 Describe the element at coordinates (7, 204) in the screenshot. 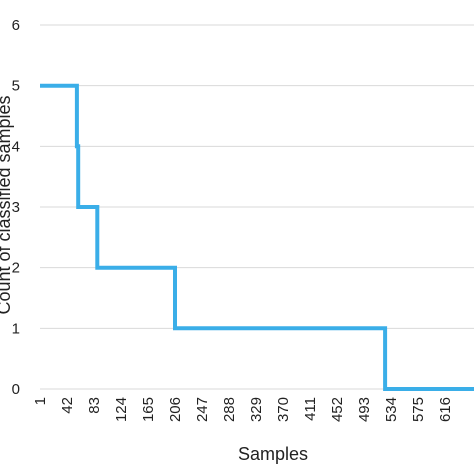

I see `y-axis-title: Count of classified samples` at that location.